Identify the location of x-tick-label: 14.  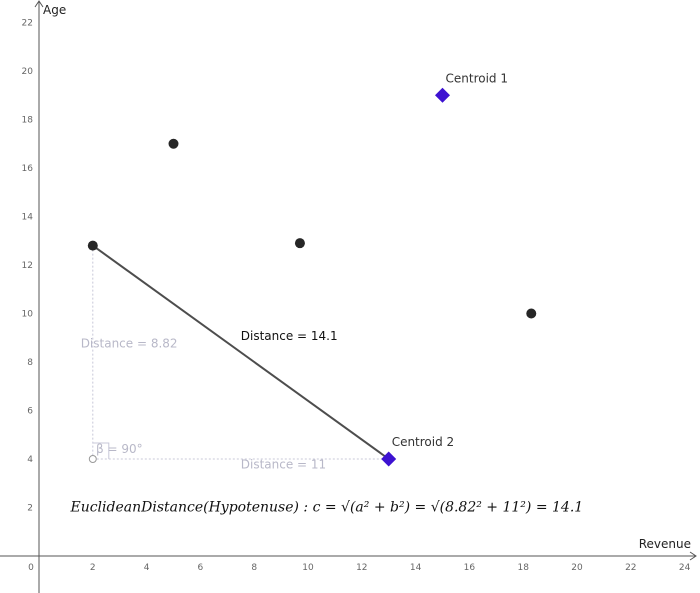
(416, 568).